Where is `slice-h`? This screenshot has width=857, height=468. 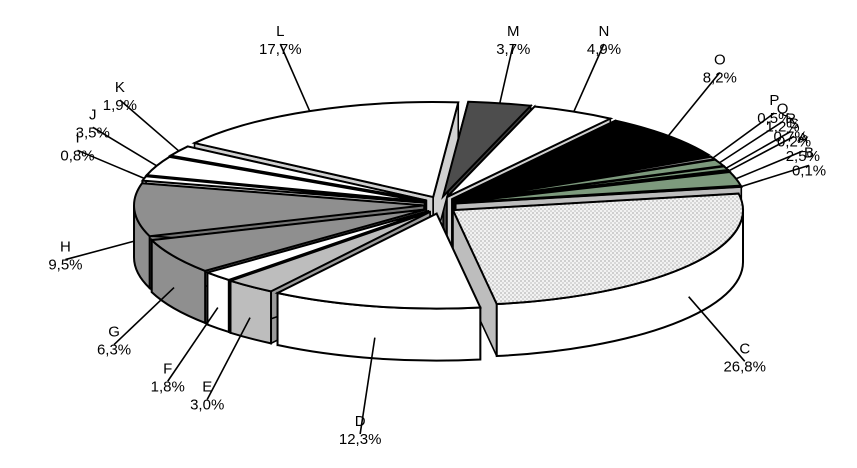 slice-h is located at coordinates (279, 210).